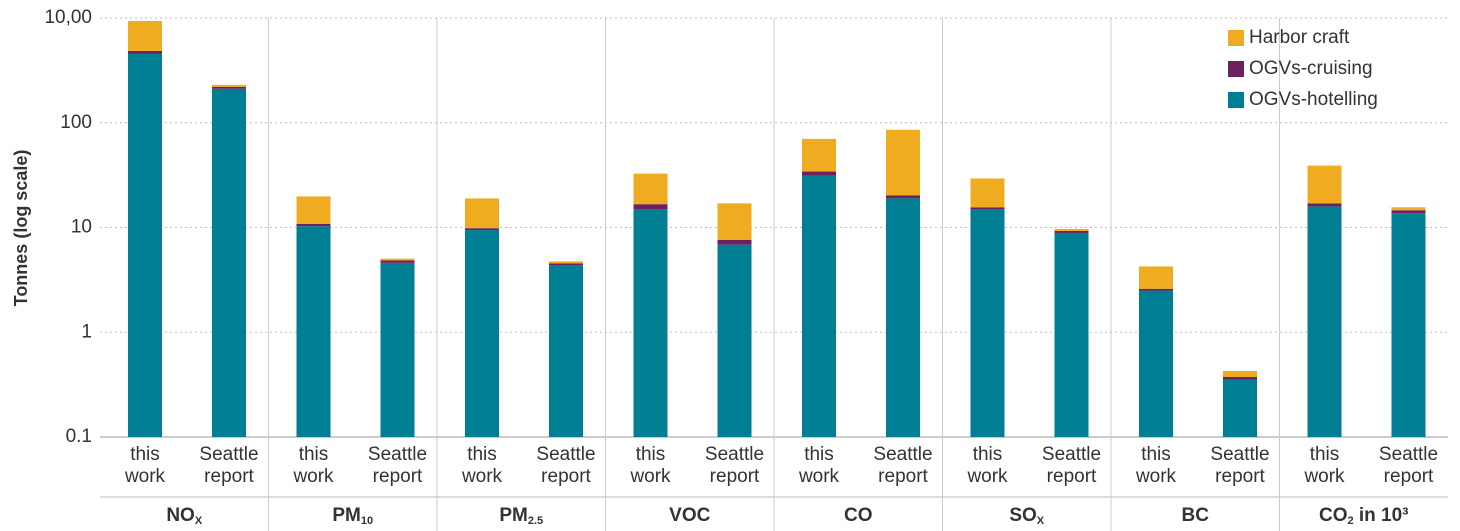 This screenshot has height=531, width=1460. I want to click on group-label: CO2 in 10³, so click(1364, 516).